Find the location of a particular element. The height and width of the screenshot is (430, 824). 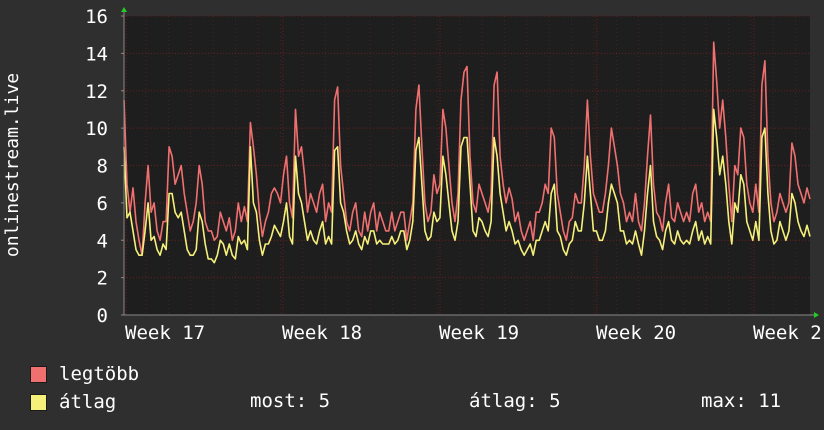

y-tick-label: 12 is located at coordinates (96, 92).